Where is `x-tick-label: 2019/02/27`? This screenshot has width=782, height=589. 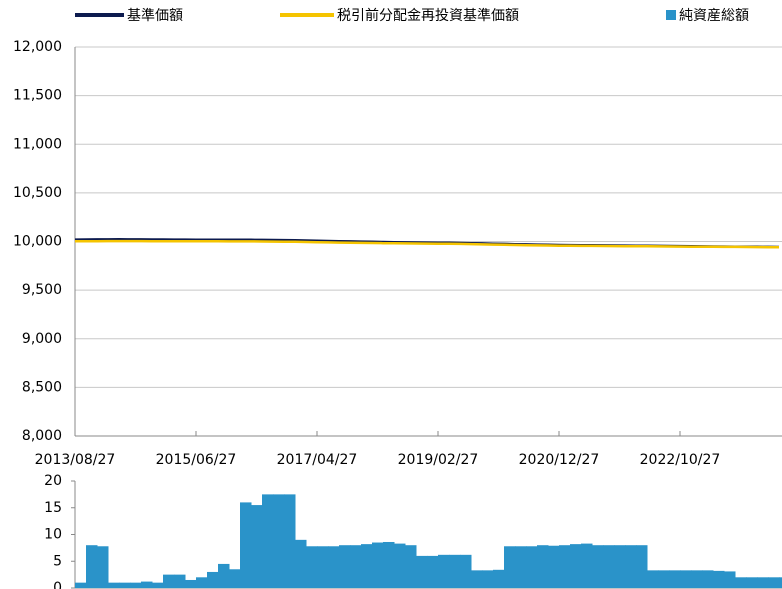
x-tick-label: 2019/02/27 is located at coordinates (438, 460).